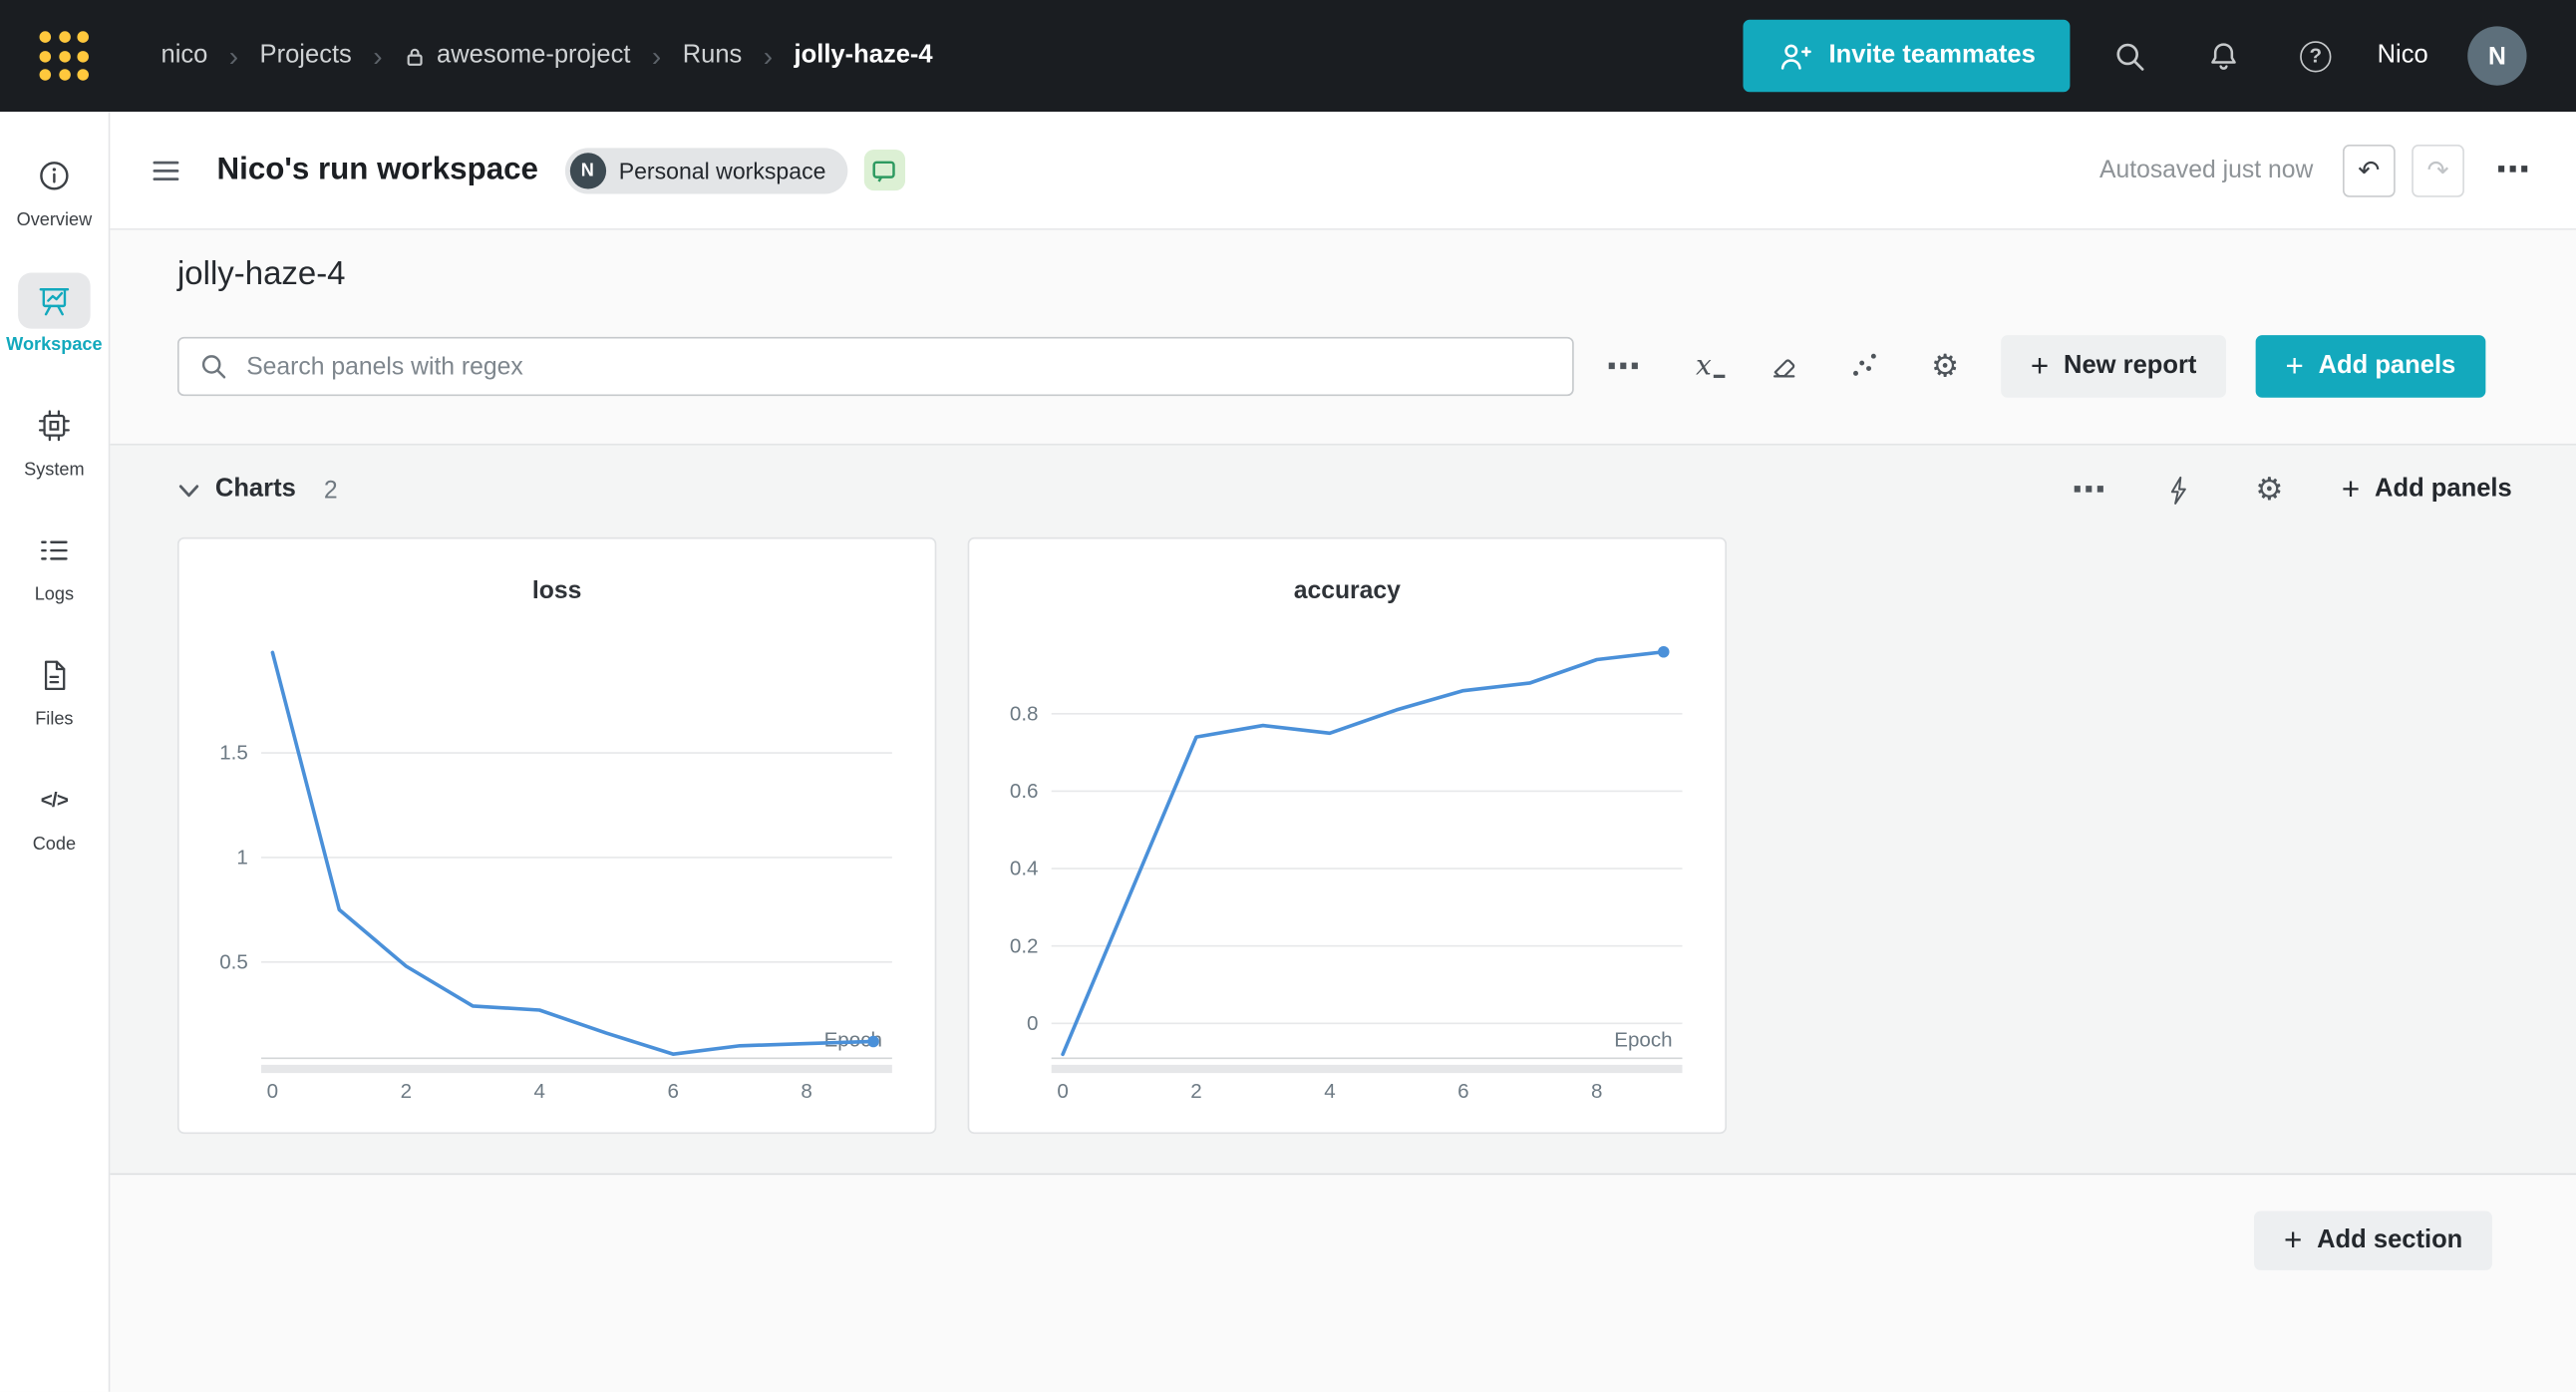 The height and width of the screenshot is (1392, 2576). I want to click on report-badge-icon, so click(884, 170).